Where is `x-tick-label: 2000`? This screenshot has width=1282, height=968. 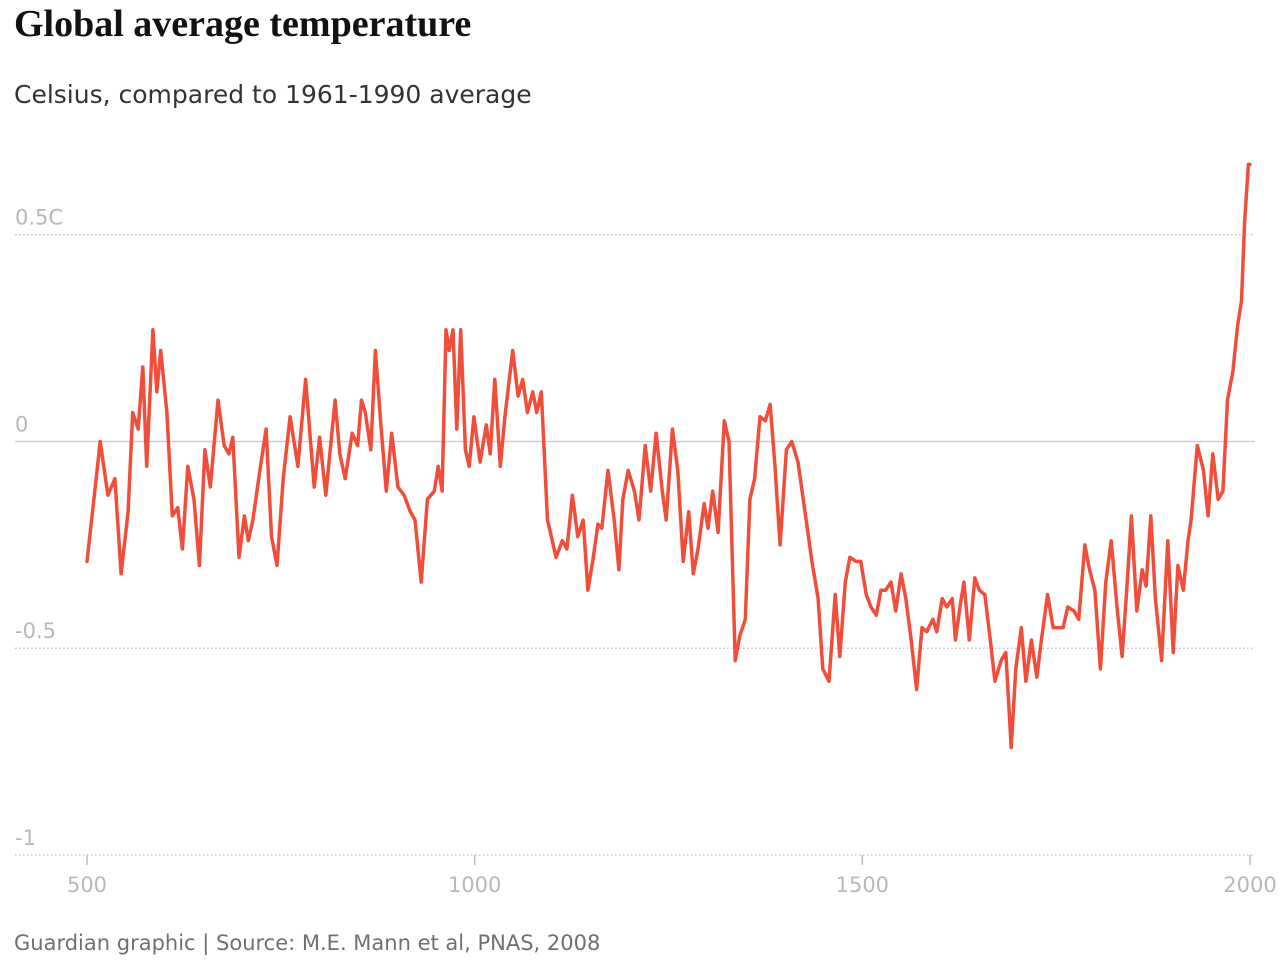
x-tick-label: 2000 is located at coordinates (1249, 885).